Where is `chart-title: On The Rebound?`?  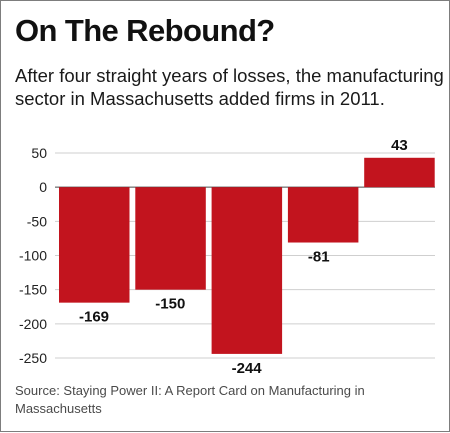 chart-title: On The Rebound? is located at coordinates (145, 30).